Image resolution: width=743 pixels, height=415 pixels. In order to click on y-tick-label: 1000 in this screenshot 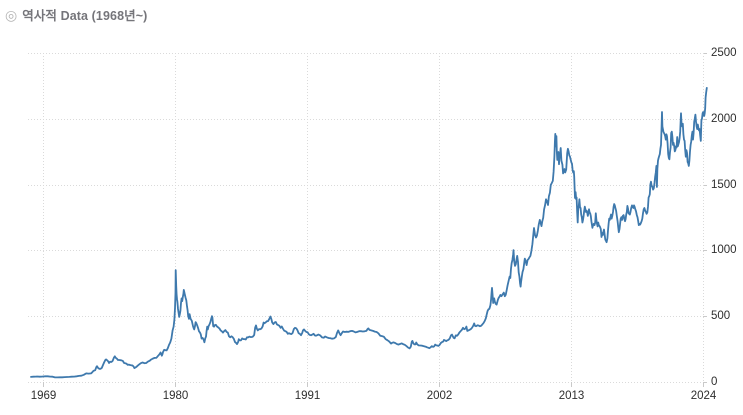, I will do `click(724, 249)`.